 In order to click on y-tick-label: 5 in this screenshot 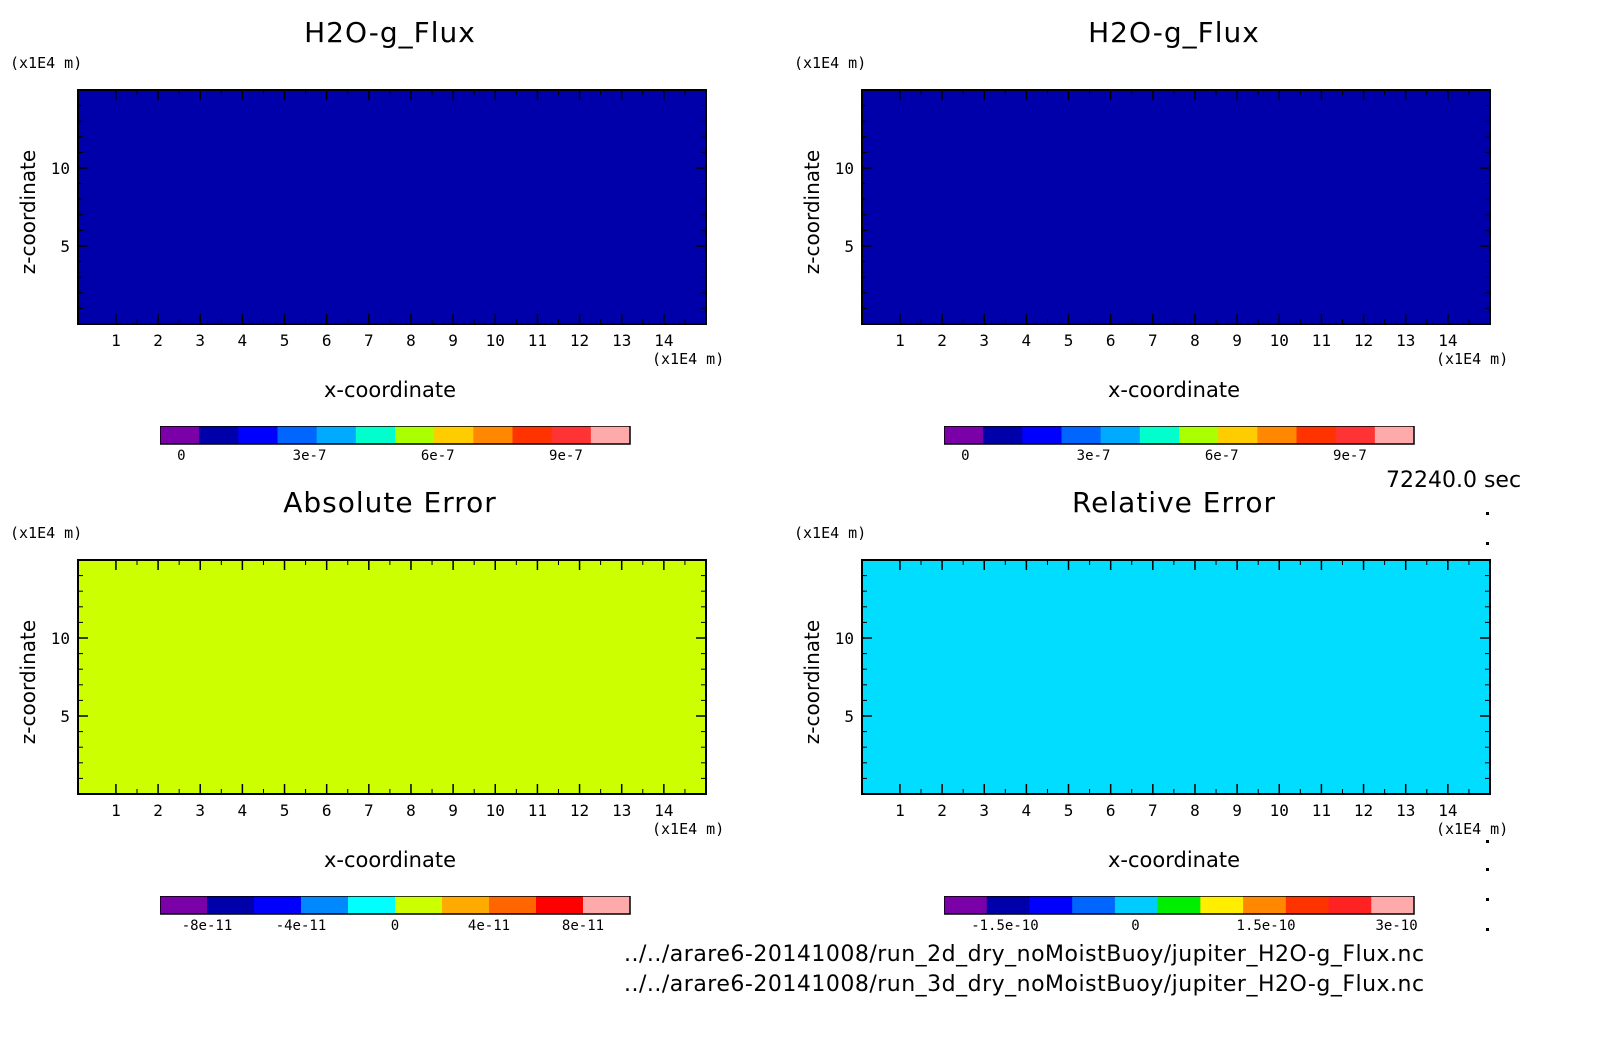, I will do `click(65, 716)`.